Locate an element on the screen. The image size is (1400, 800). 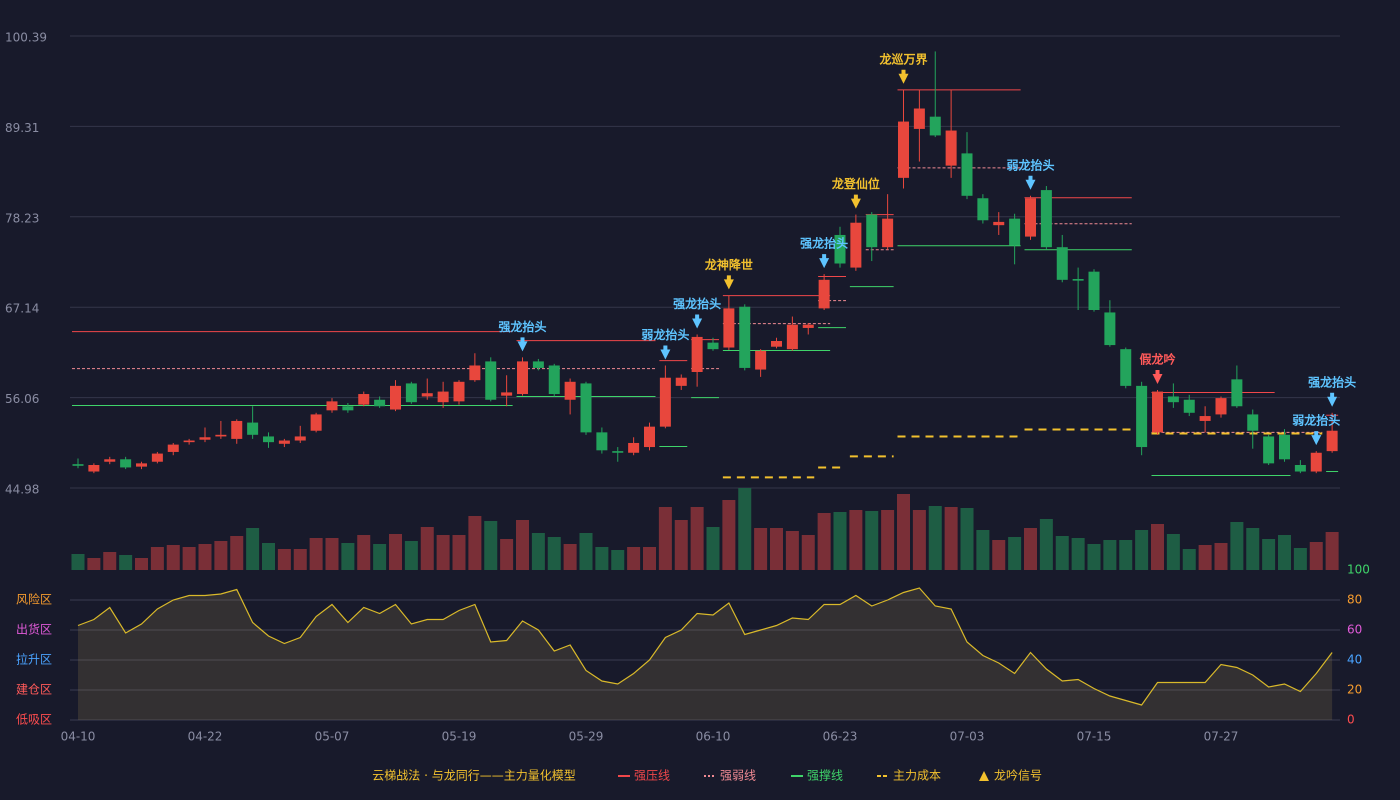
legend-label: 强弱线 is located at coordinates (738, 776).